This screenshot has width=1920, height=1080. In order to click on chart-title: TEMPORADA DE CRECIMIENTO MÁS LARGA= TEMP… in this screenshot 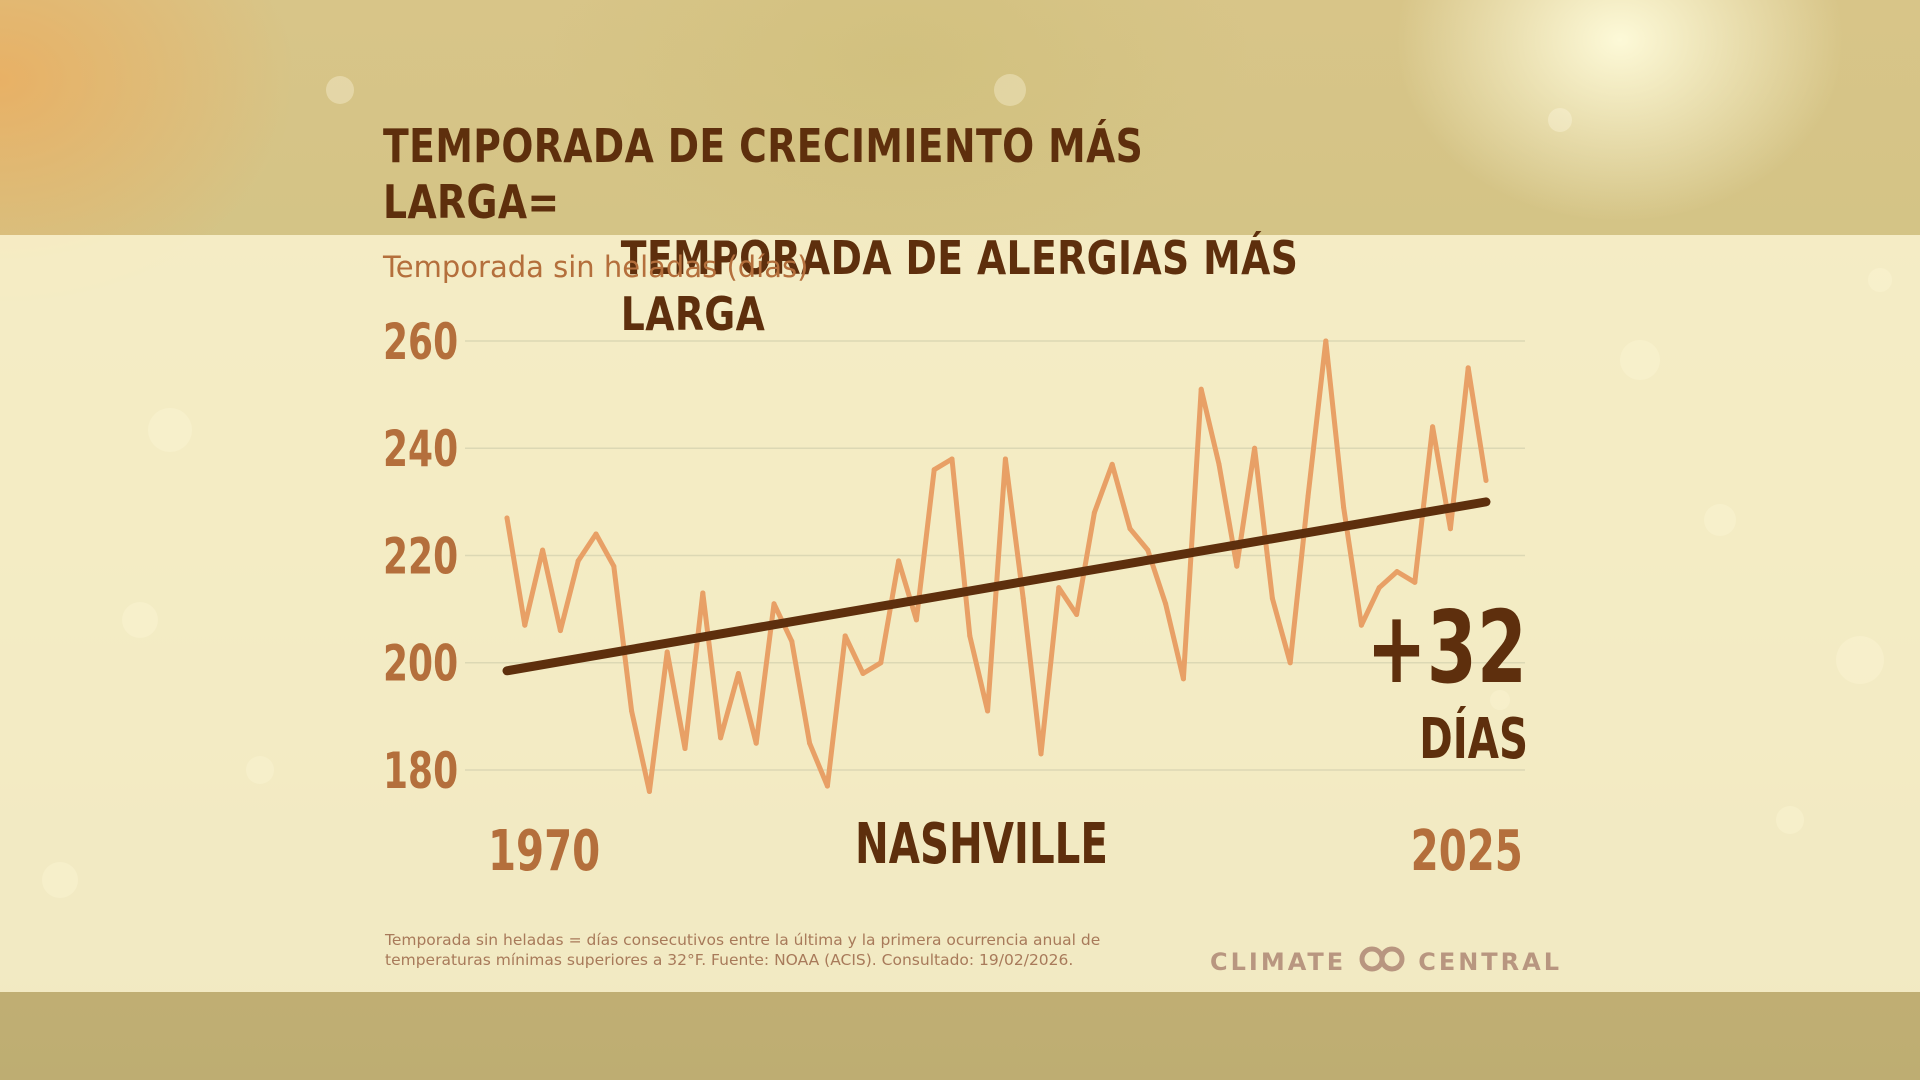, I will do `click(854, 230)`.